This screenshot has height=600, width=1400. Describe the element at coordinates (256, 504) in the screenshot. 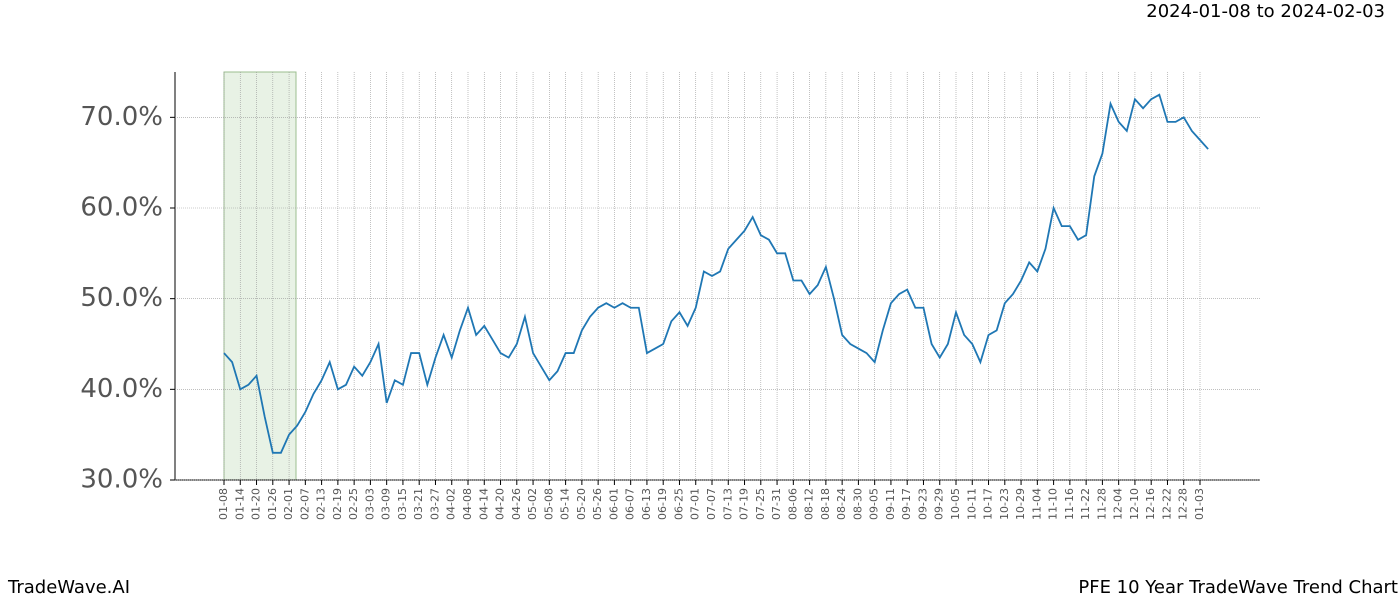

I see `x-tick-label: 01-20` at that location.